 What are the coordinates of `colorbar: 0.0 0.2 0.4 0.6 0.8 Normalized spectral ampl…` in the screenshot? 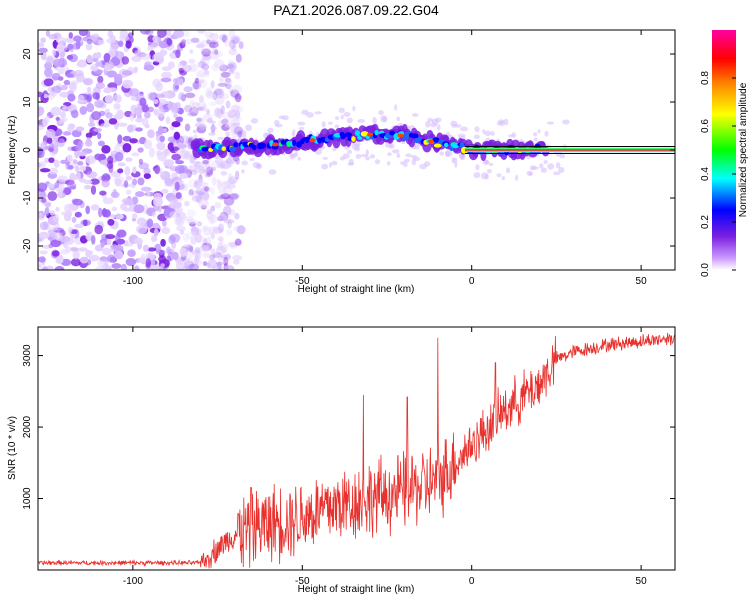 It's located at (724, 153).